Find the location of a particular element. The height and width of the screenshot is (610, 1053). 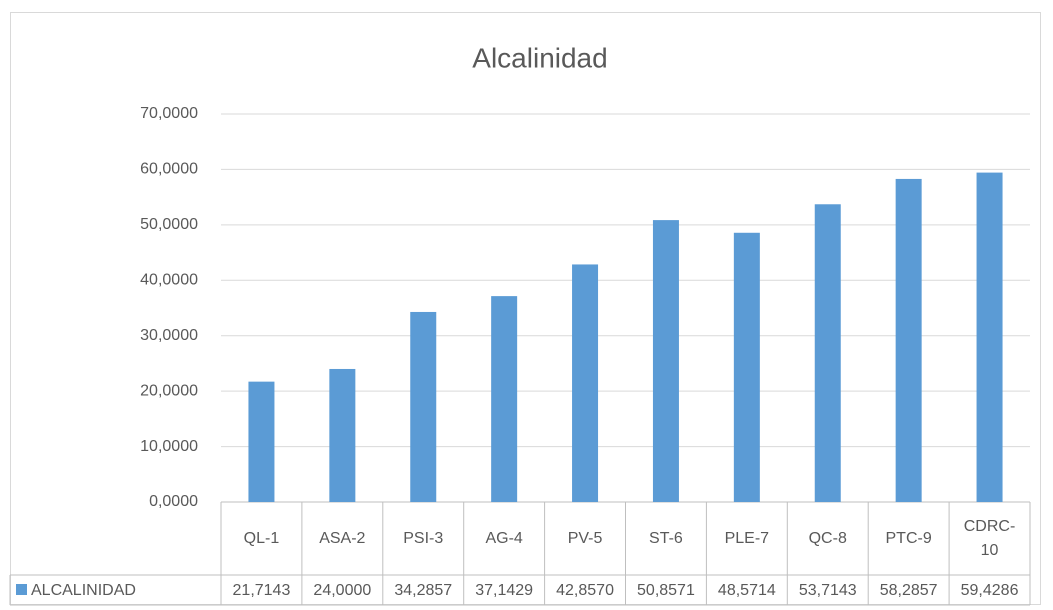

x-tick-label: AG-4 is located at coordinates (504, 538).